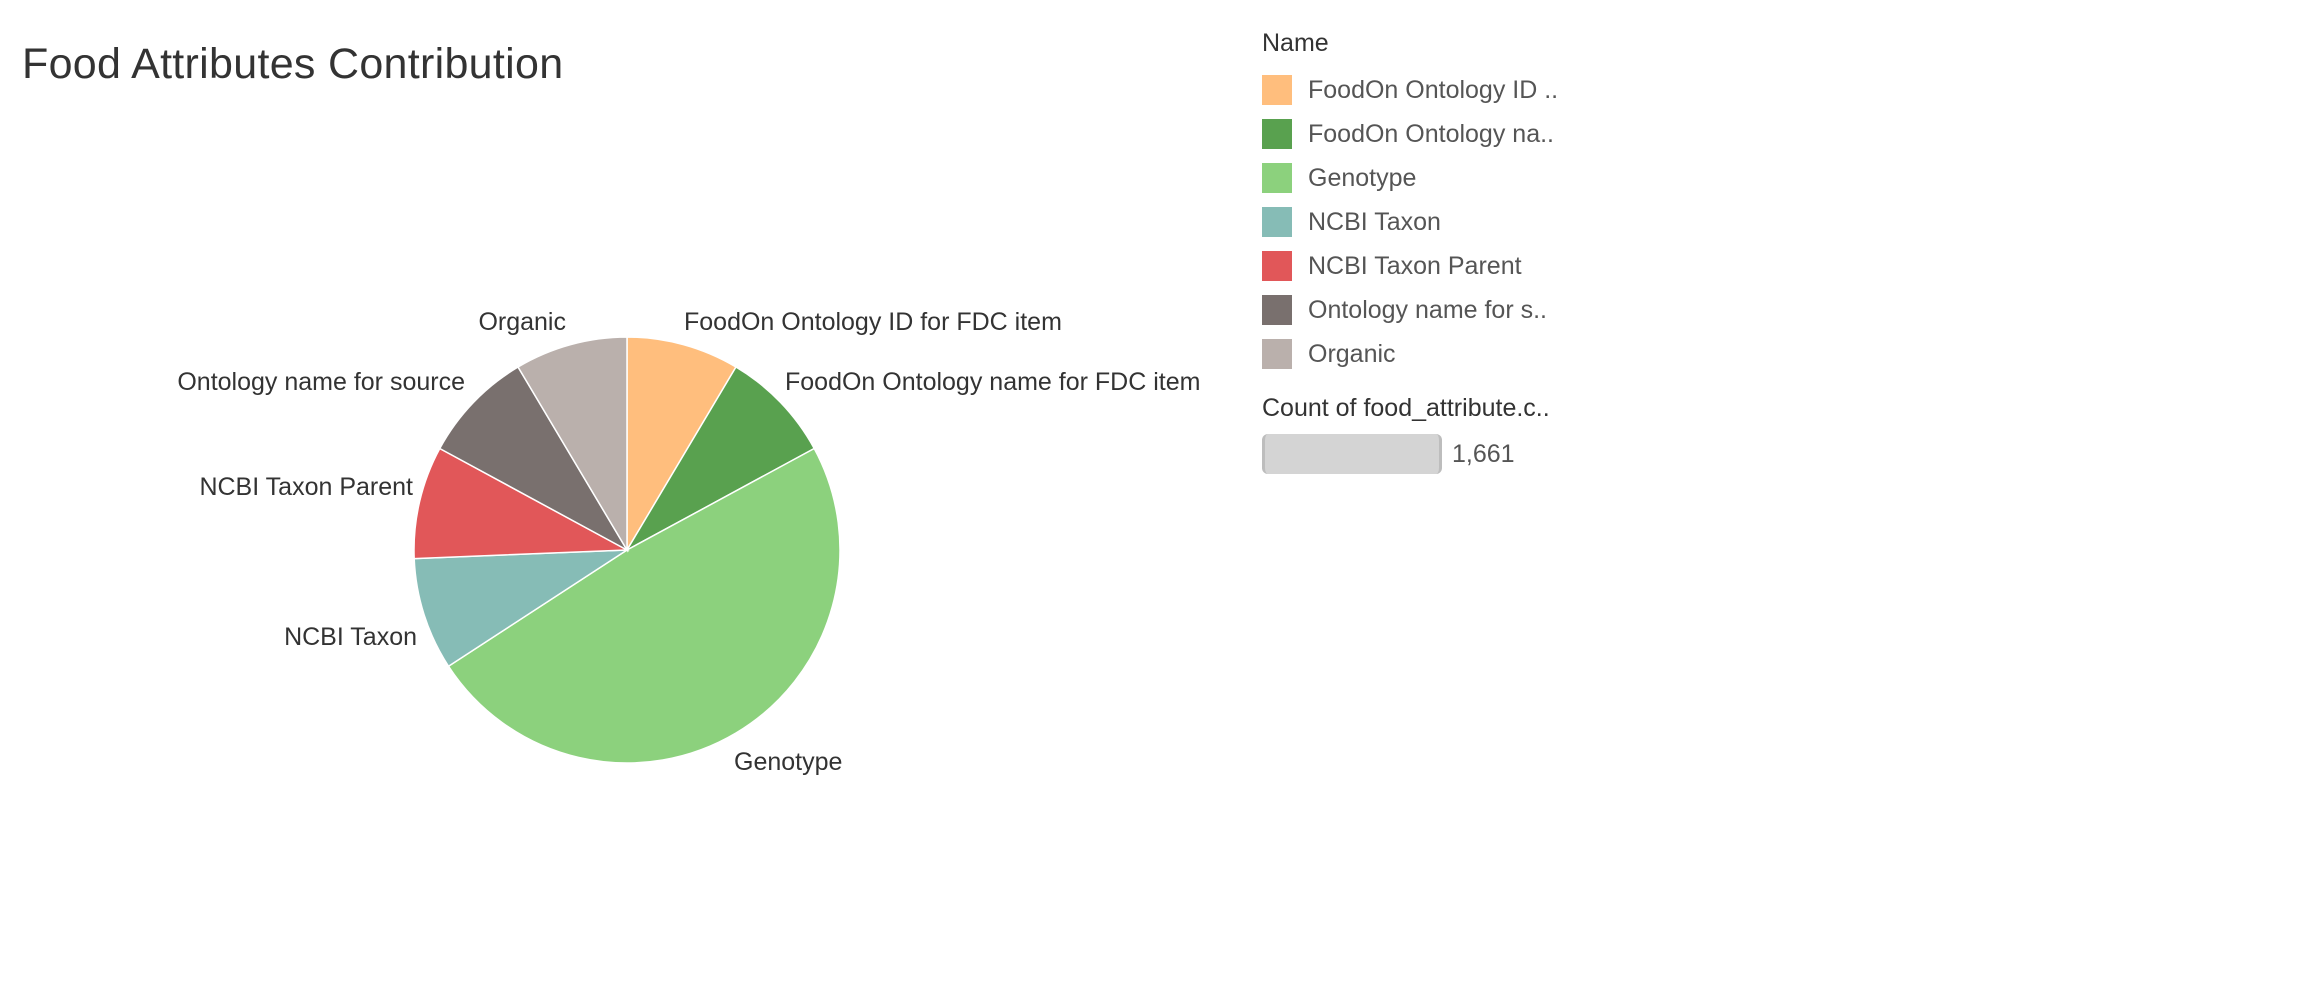 Image resolution: width=2304 pixels, height=1000 pixels. What do you see at coordinates (1483, 453) in the screenshot?
I see `size-legend-value: 1,661` at bounding box center [1483, 453].